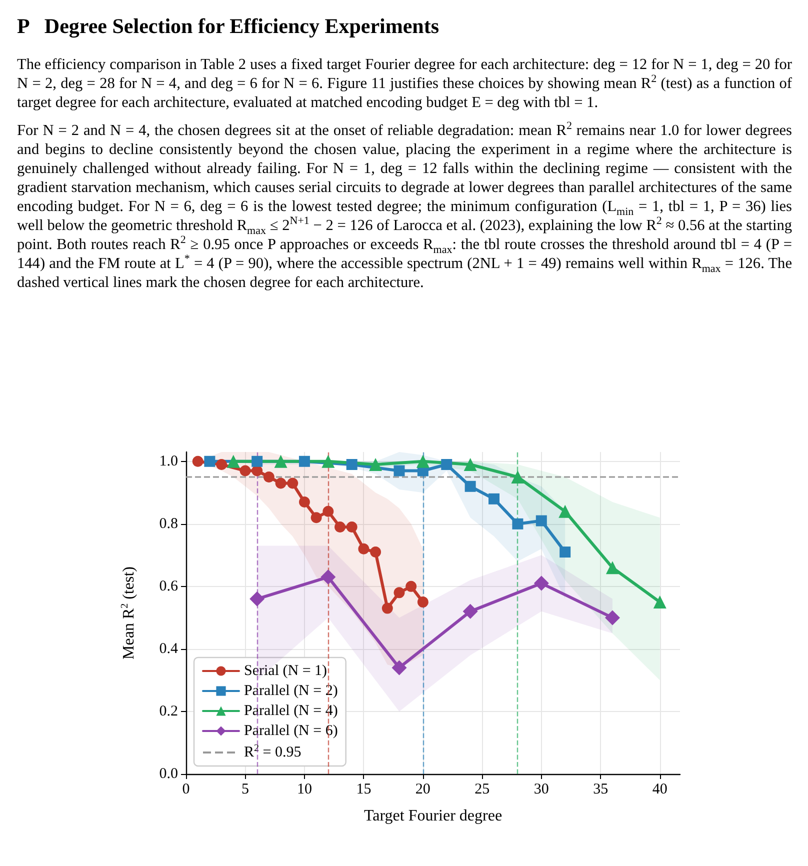 The image size is (808, 866). I want to click on y-tick-label: 0.8, so click(168, 524).